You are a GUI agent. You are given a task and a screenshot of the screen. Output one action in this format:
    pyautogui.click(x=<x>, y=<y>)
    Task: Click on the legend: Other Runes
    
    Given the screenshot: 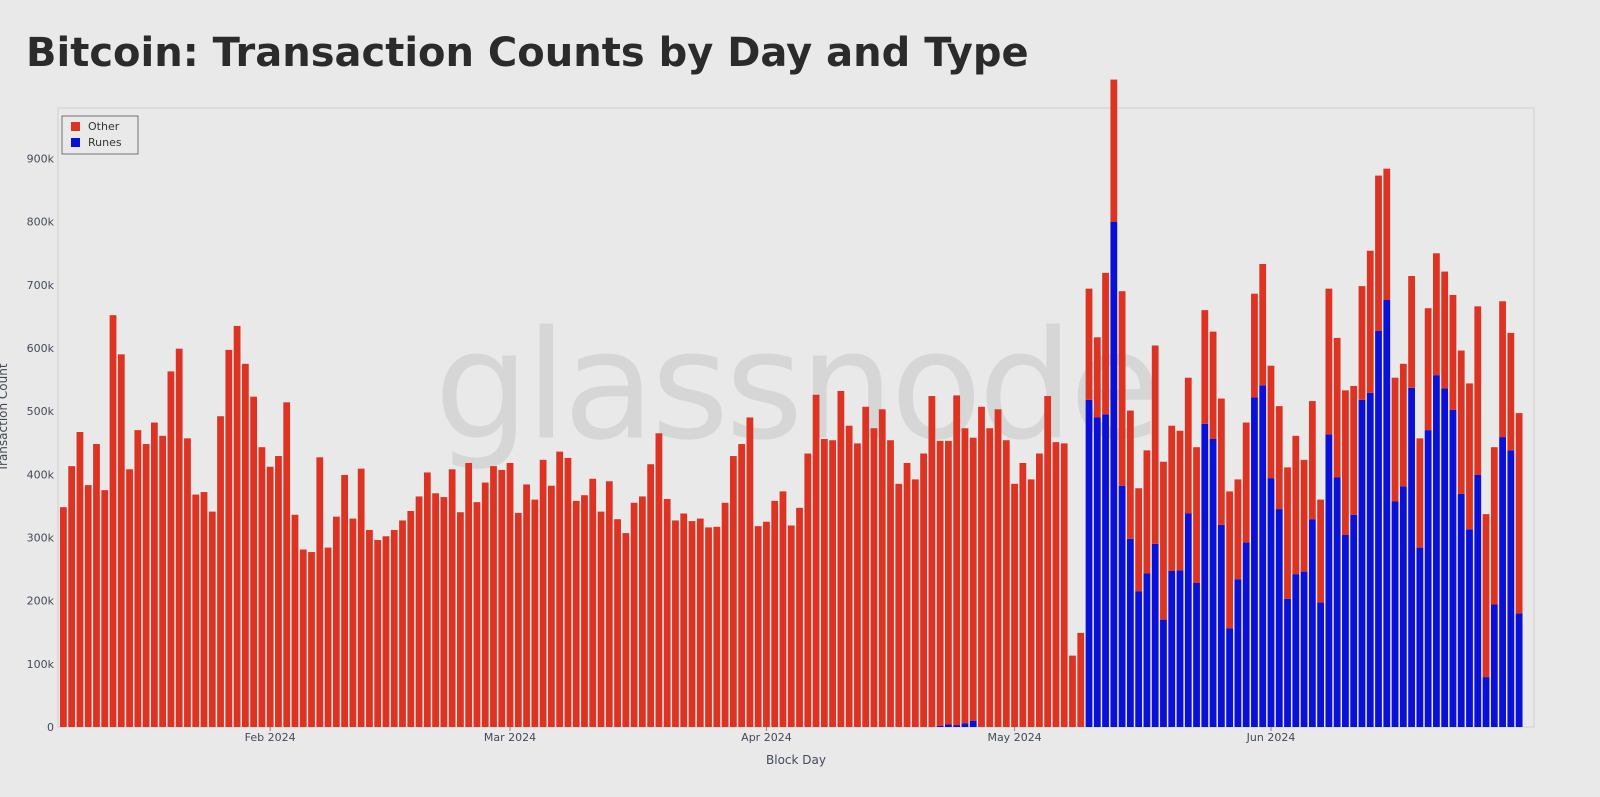 What is the action you would take?
    pyautogui.click(x=100, y=135)
    